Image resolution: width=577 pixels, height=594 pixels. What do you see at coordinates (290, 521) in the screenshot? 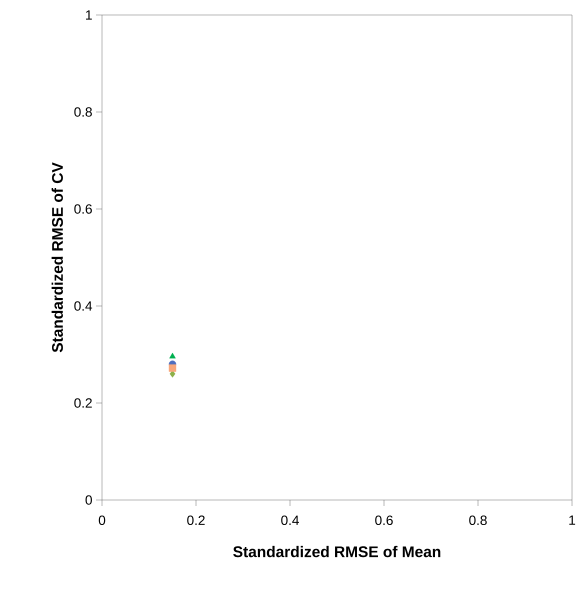
I see `x-tick-label: 0.4` at bounding box center [290, 521].